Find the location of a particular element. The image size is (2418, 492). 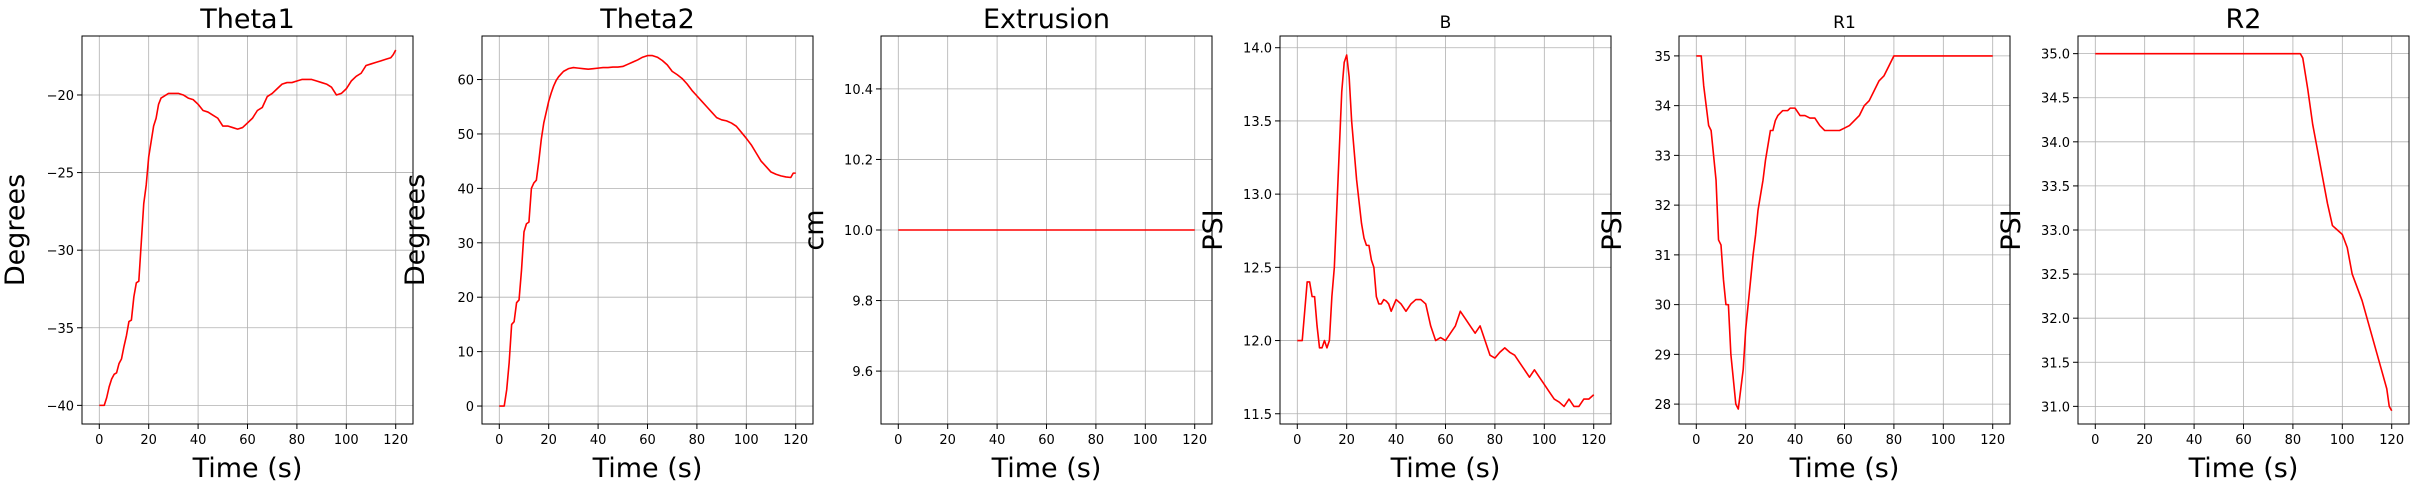

chart-3-xtick-label-5: 100 is located at coordinates (1145, 440).